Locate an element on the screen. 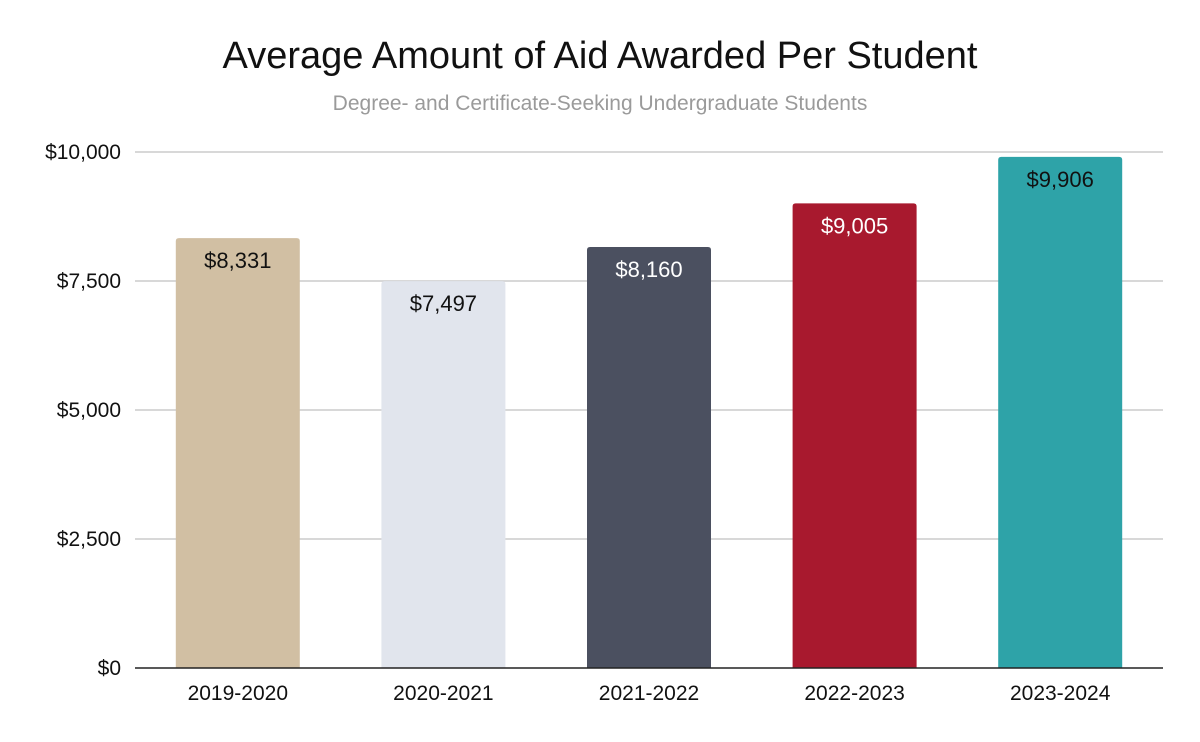  y-tick-label: $0 is located at coordinates (109, 668).